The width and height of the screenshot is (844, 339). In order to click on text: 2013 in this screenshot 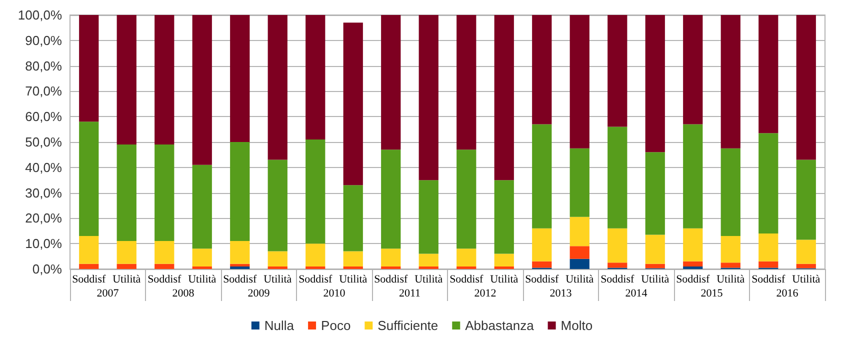, I will do `click(561, 294)`.